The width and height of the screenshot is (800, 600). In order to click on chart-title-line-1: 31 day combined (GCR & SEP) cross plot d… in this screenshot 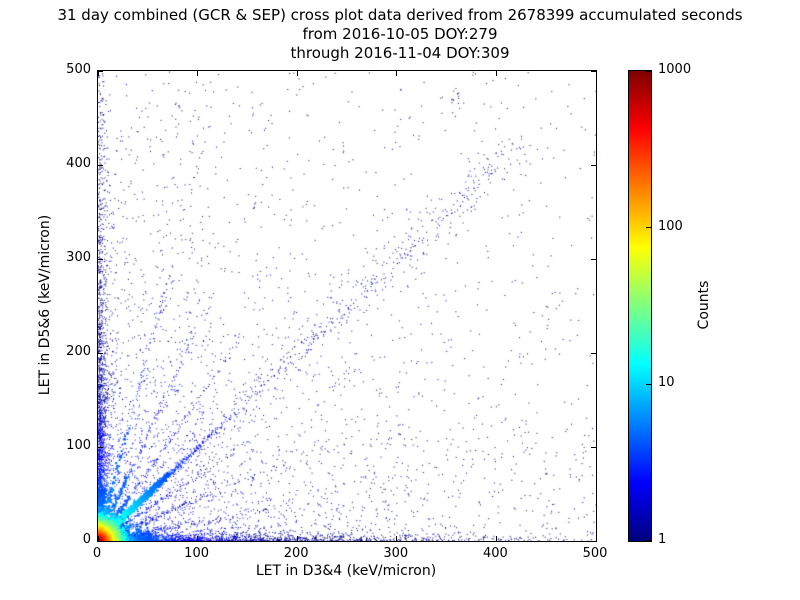, I will do `click(400, 15)`.